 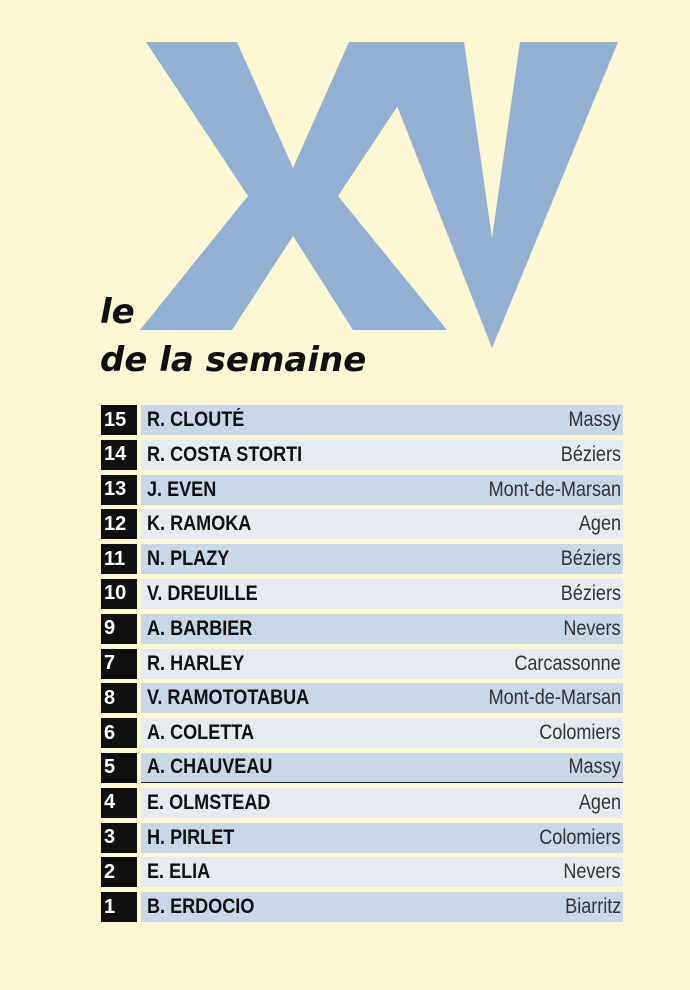 I want to click on player-name: R. CLOUTÉ, so click(x=196, y=419).